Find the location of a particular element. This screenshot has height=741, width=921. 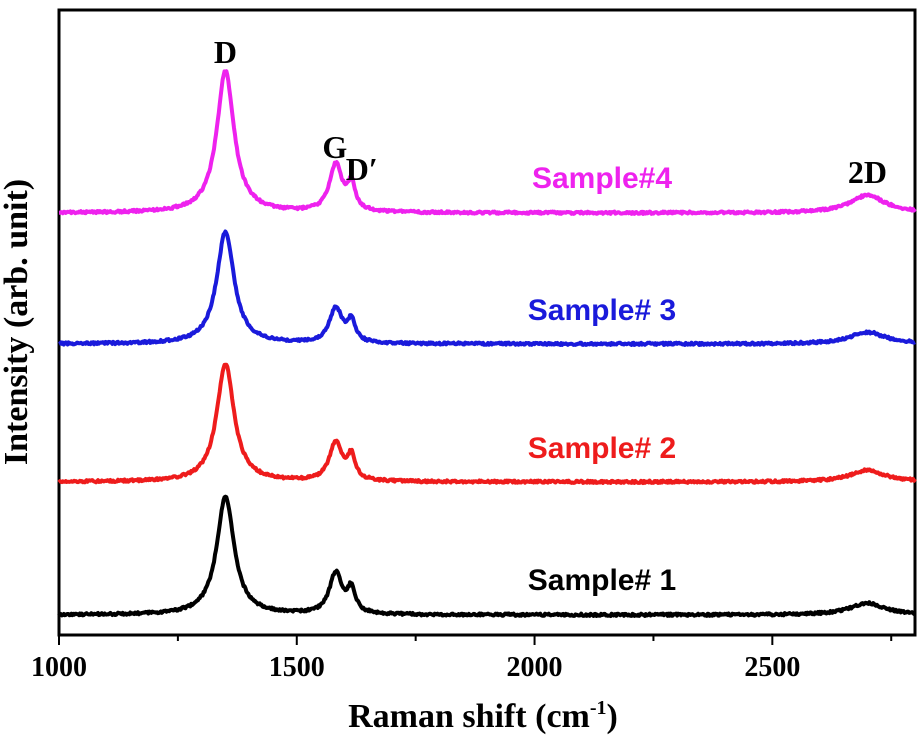

peak-label: D′ is located at coordinates (362, 169).